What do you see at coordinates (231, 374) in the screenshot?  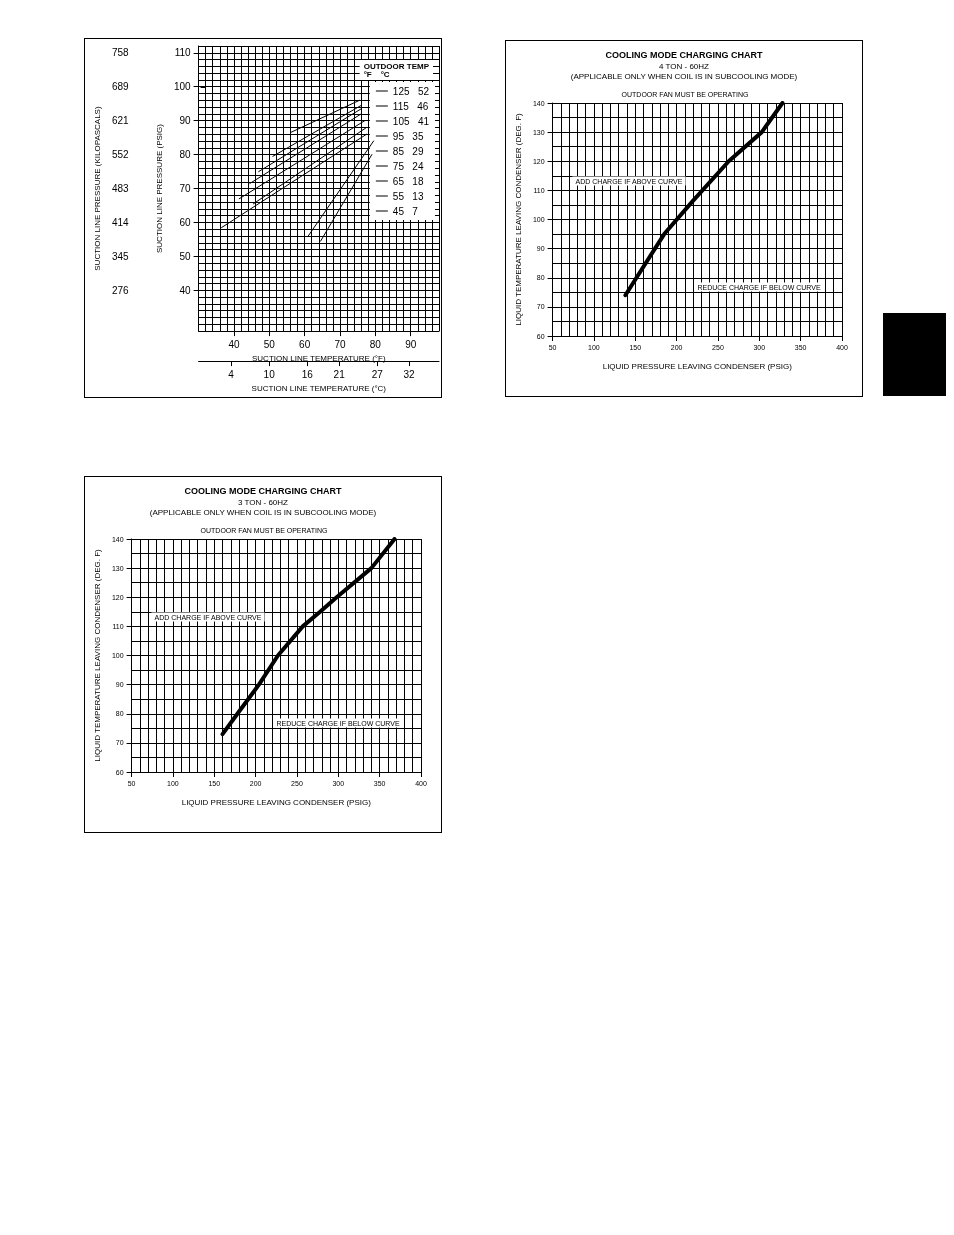 I see `x2-tick-label: 4` at bounding box center [231, 374].